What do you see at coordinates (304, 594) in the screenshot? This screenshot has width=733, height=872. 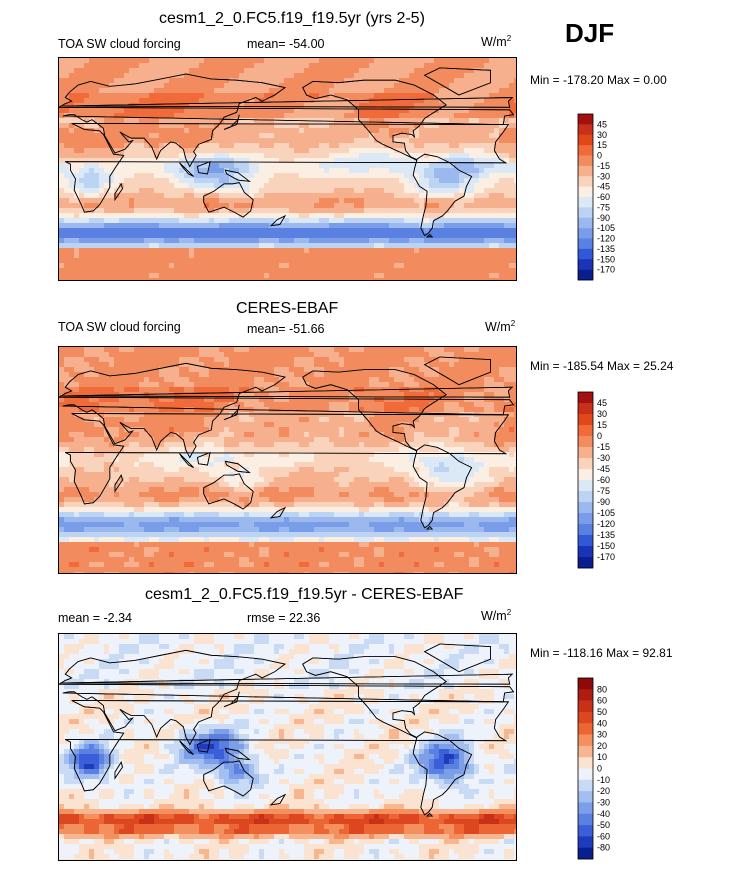 I see `panel-3-title: cesm1_2_0.FC5.f19_f19.5yr - CERES-EBAF` at bounding box center [304, 594].